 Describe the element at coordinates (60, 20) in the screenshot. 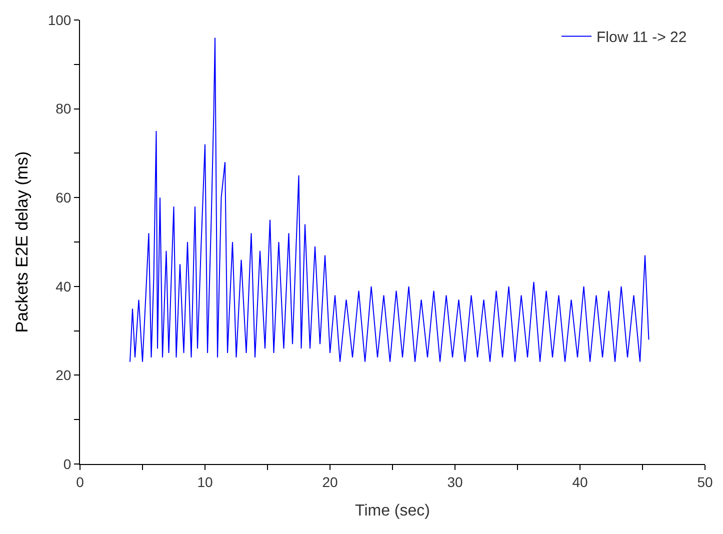

I see `y-tick-label: 100` at that location.